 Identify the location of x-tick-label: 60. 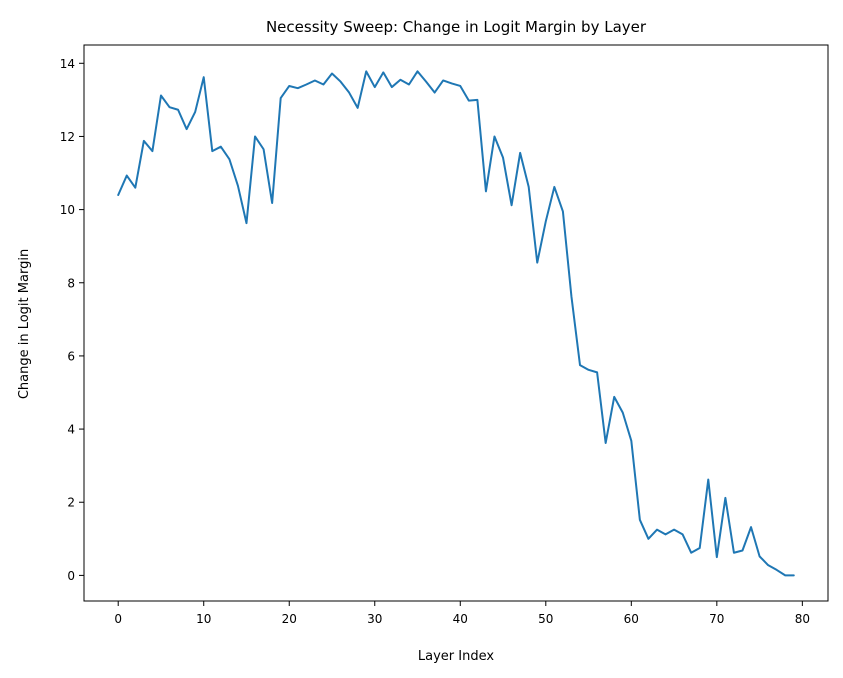
(631, 619).